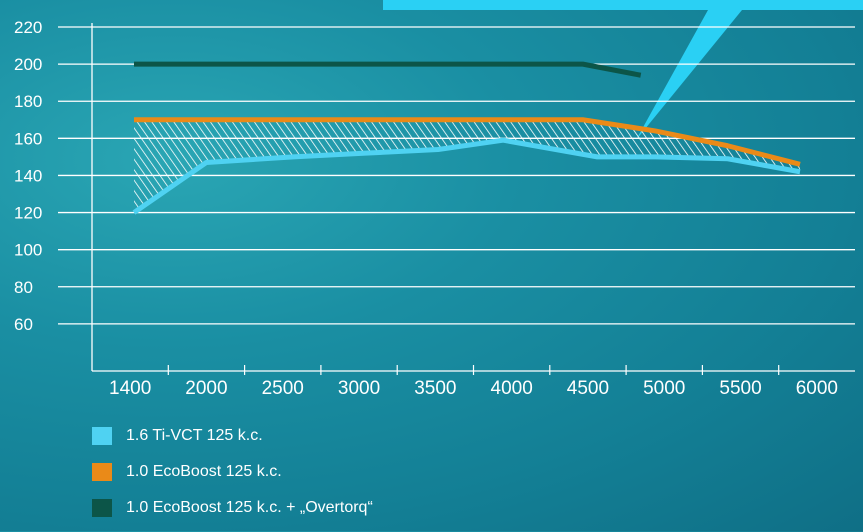 Image resolution: width=863 pixels, height=532 pixels. What do you see at coordinates (206, 388) in the screenshot?
I see `x-tick-label: 2000` at bounding box center [206, 388].